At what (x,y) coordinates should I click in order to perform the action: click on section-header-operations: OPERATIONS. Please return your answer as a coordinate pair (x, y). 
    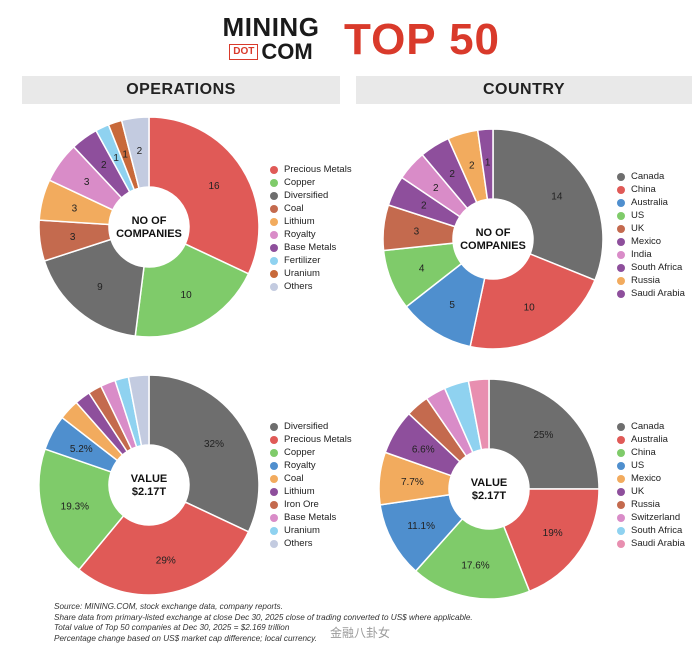
    Looking at the image, I should click on (181, 90).